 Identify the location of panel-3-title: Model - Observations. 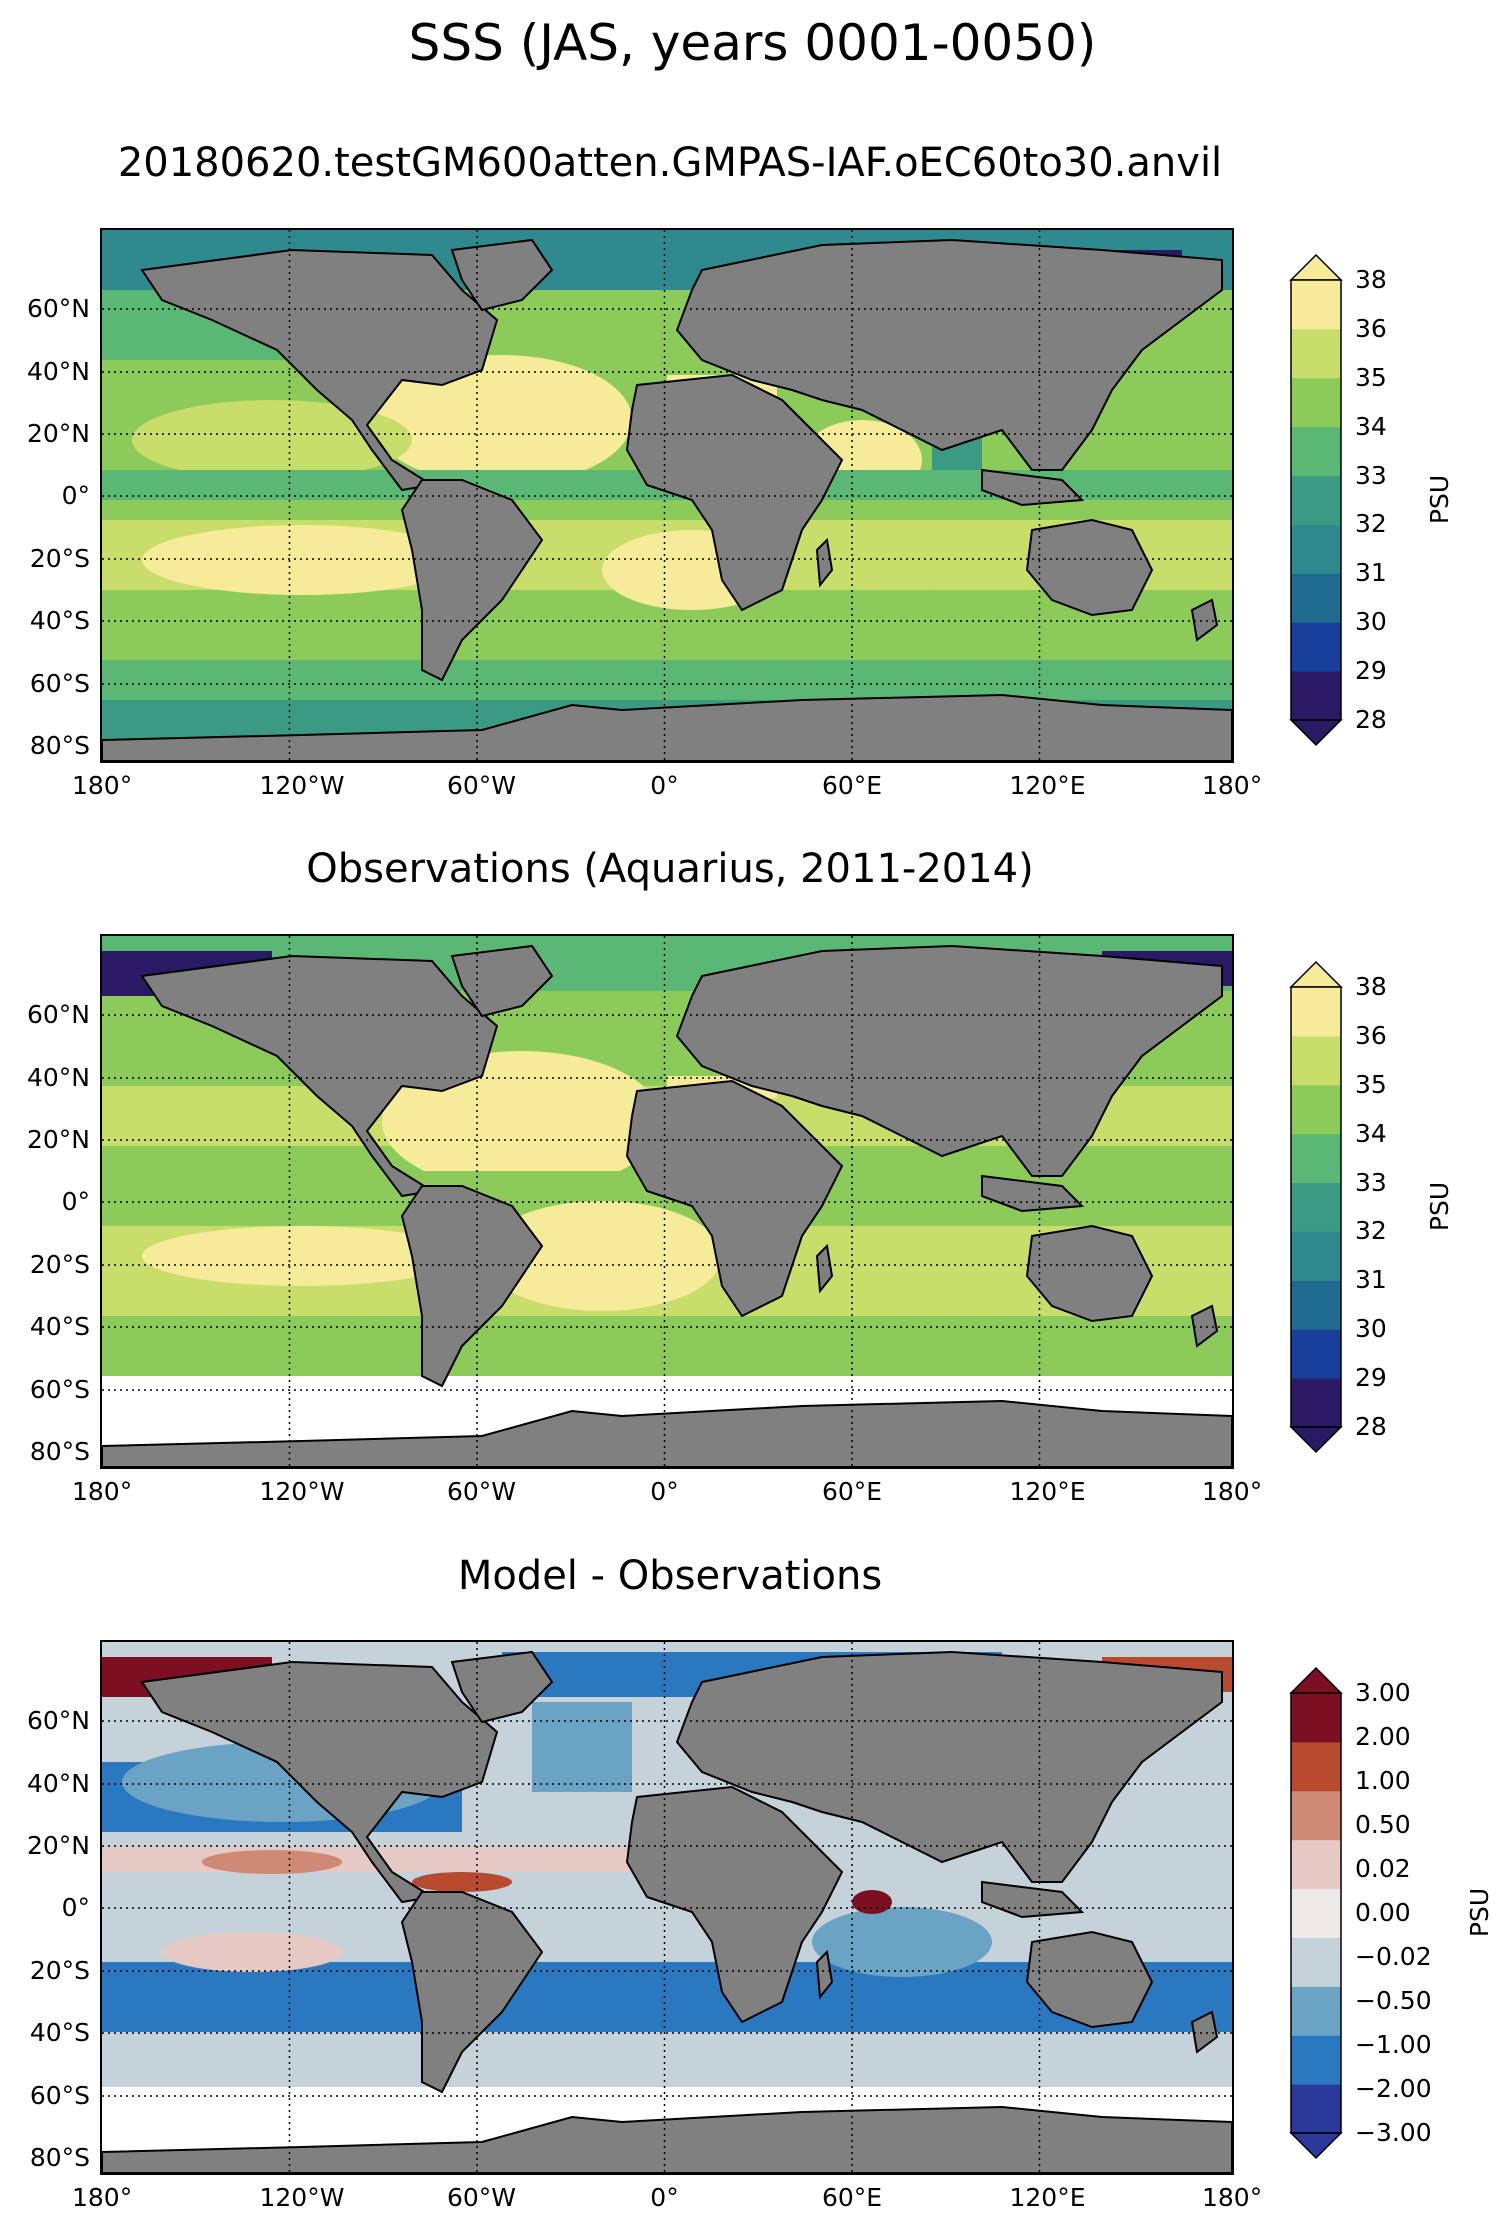
(670, 1576).